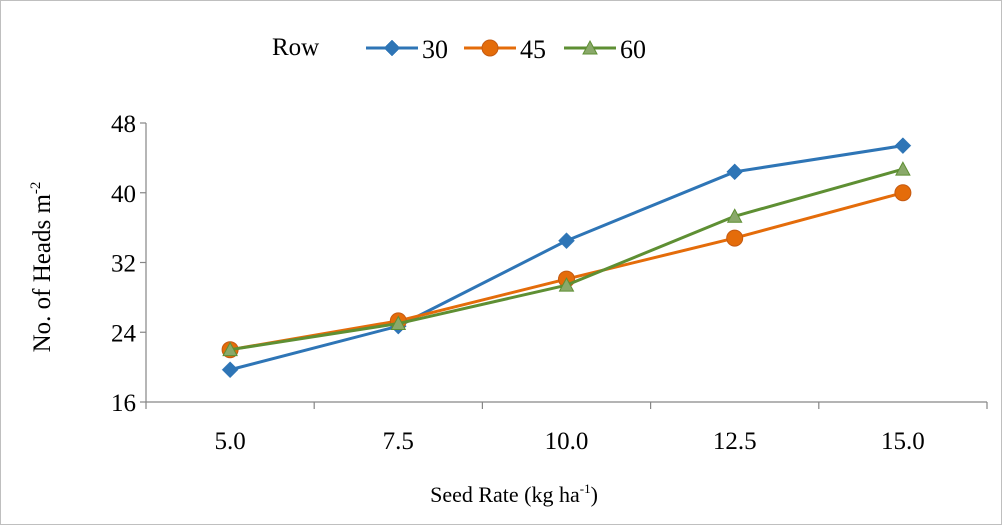 The image size is (1002, 525). Describe the element at coordinates (633, 49) in the screenshot. I see `legend-label: 60` at that location.